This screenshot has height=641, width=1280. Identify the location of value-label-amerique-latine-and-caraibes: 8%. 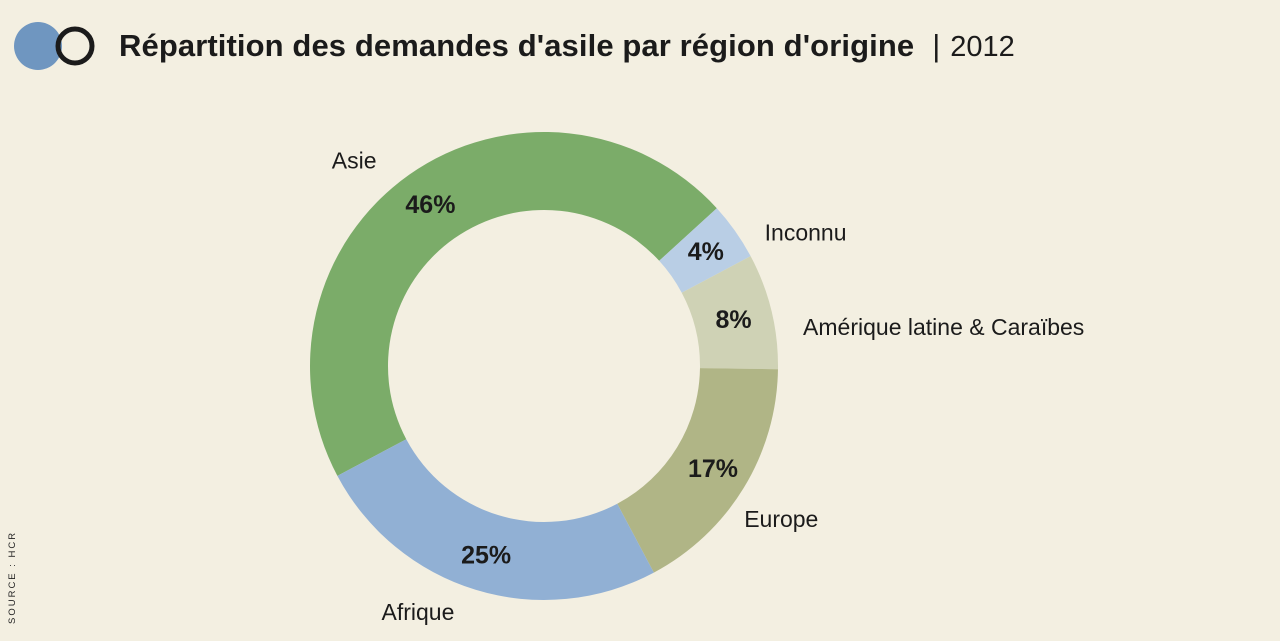
(733, 320).